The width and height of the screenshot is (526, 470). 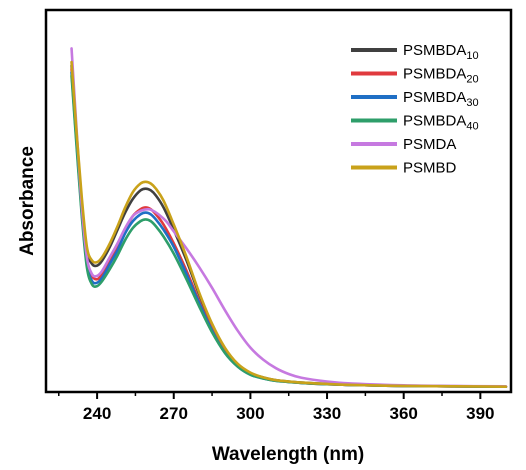 I want to click on legend-item-psmbda40: PSMBDA40, so click(x=415, y=123).